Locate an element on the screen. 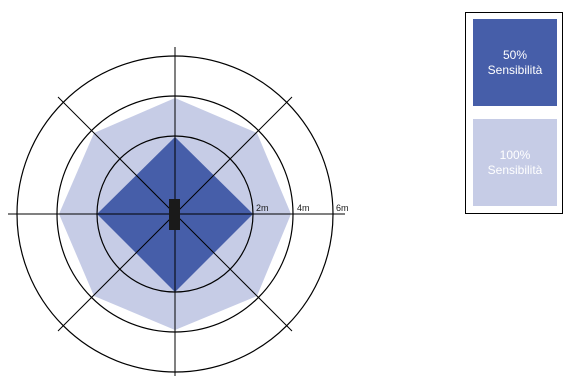 The width and height of the screenshot is (568, 376). ring-label-4m: 4m is located at coordinates (303, 208).